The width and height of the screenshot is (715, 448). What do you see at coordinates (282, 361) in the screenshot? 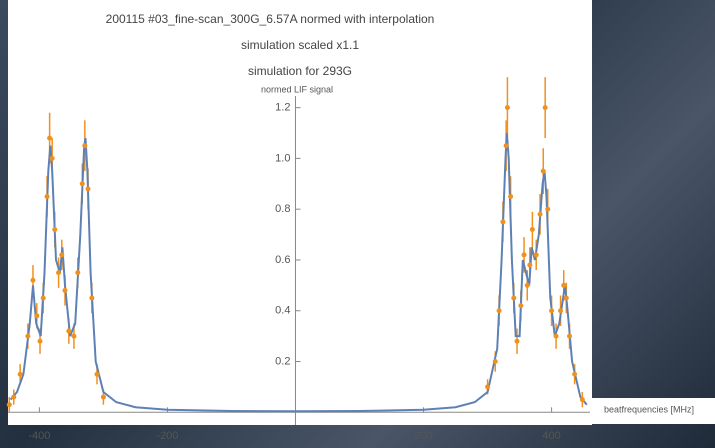
I see `y-tick-label: 0.2` at bounding box center [282, 361].